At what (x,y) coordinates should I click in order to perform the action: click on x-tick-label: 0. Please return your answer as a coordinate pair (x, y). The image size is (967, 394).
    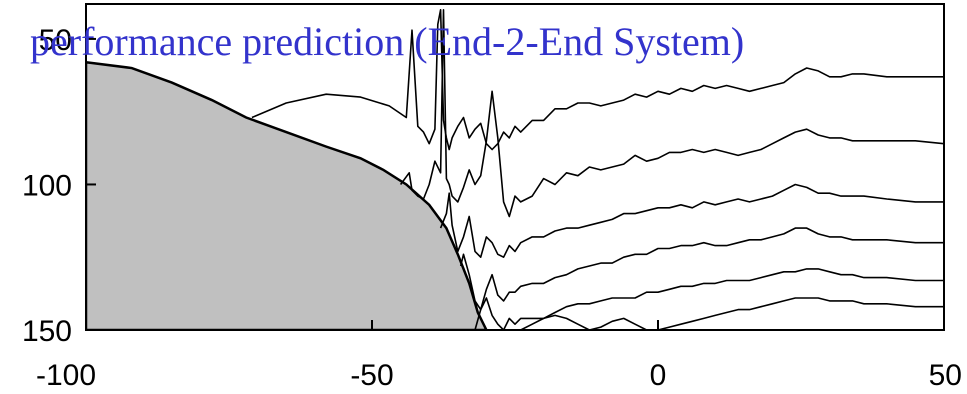
    Looking at the image, I should click on (658, 375).